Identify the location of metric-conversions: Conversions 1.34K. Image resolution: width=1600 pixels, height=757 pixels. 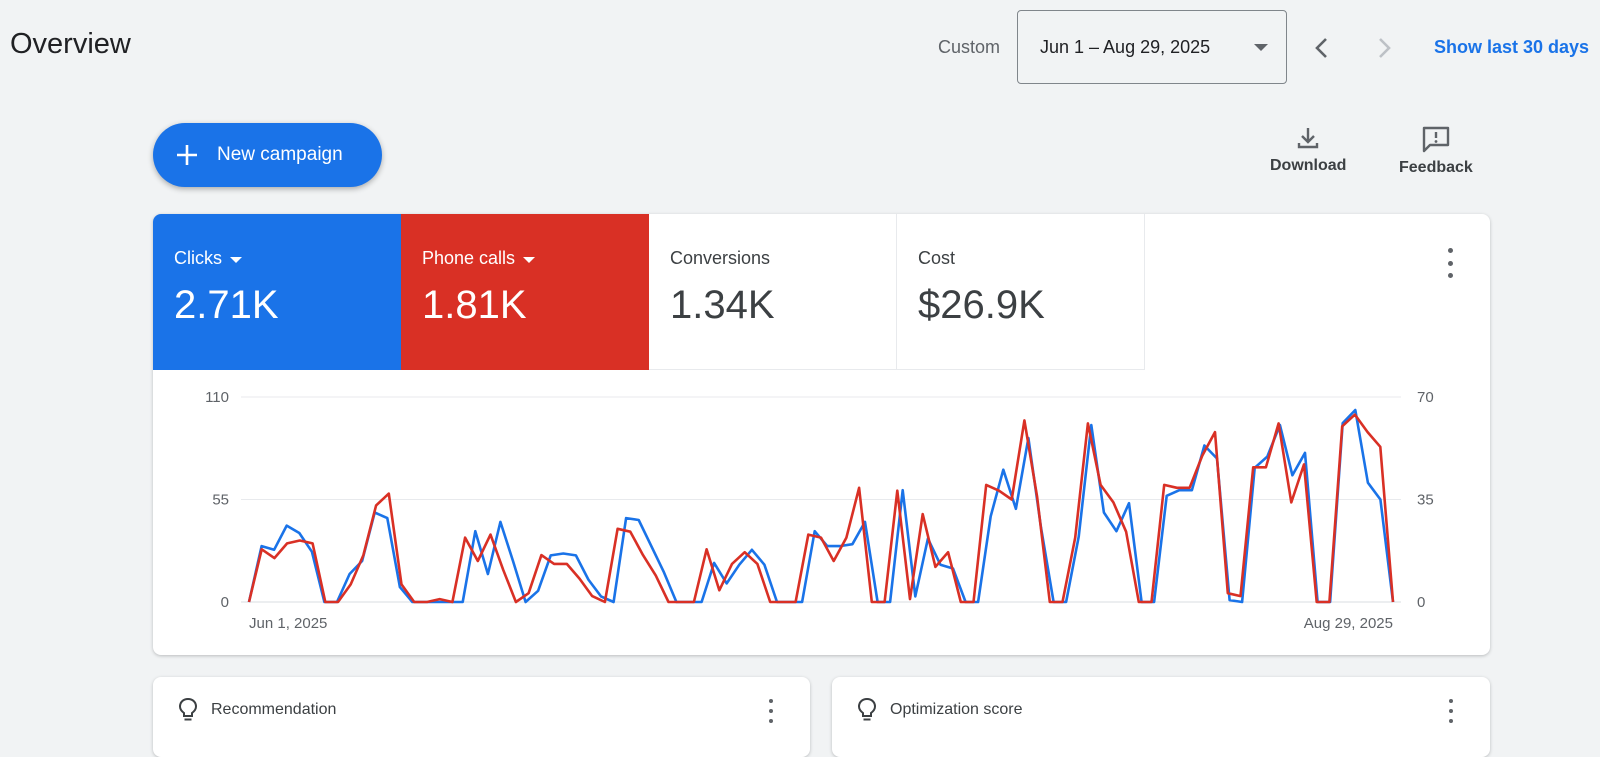
(773, 292).